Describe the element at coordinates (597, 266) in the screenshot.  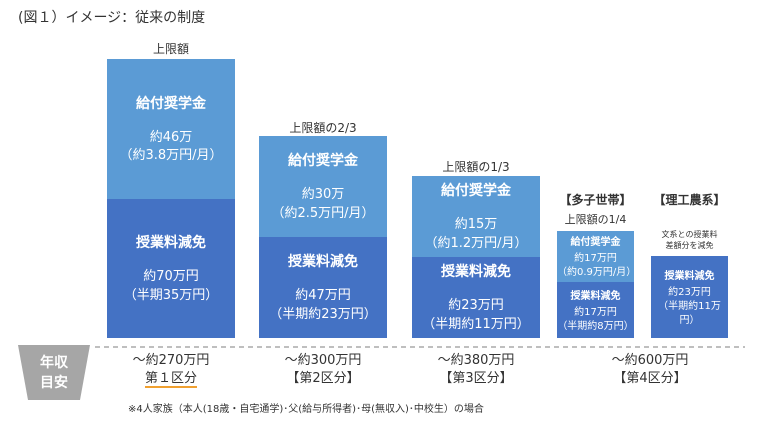
I see `grant-detail: 約17万円 （約0.9万円/月）` at that location.